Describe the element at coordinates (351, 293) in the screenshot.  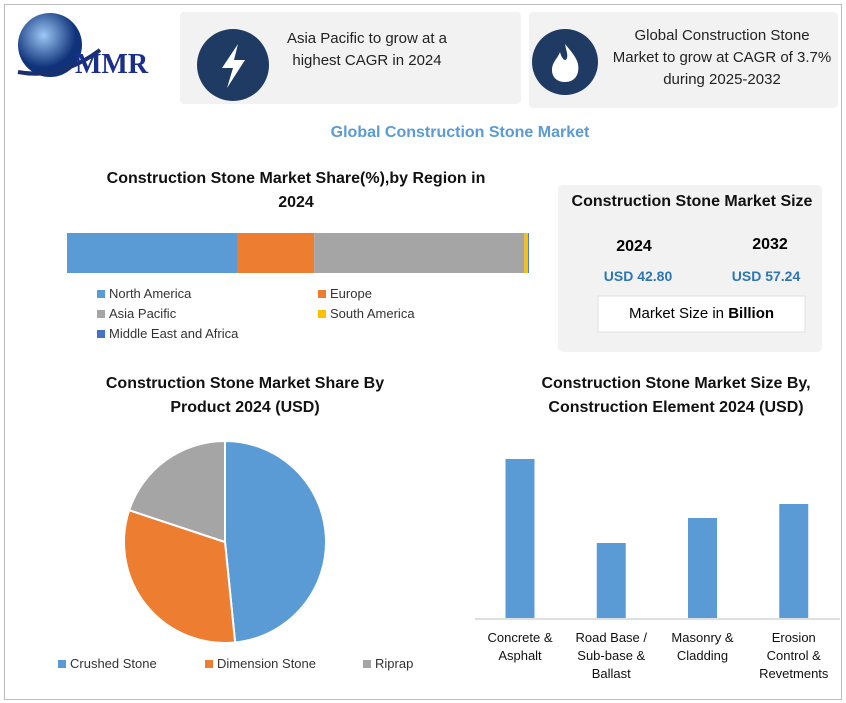
I see `legend-label: Europe` at that location.